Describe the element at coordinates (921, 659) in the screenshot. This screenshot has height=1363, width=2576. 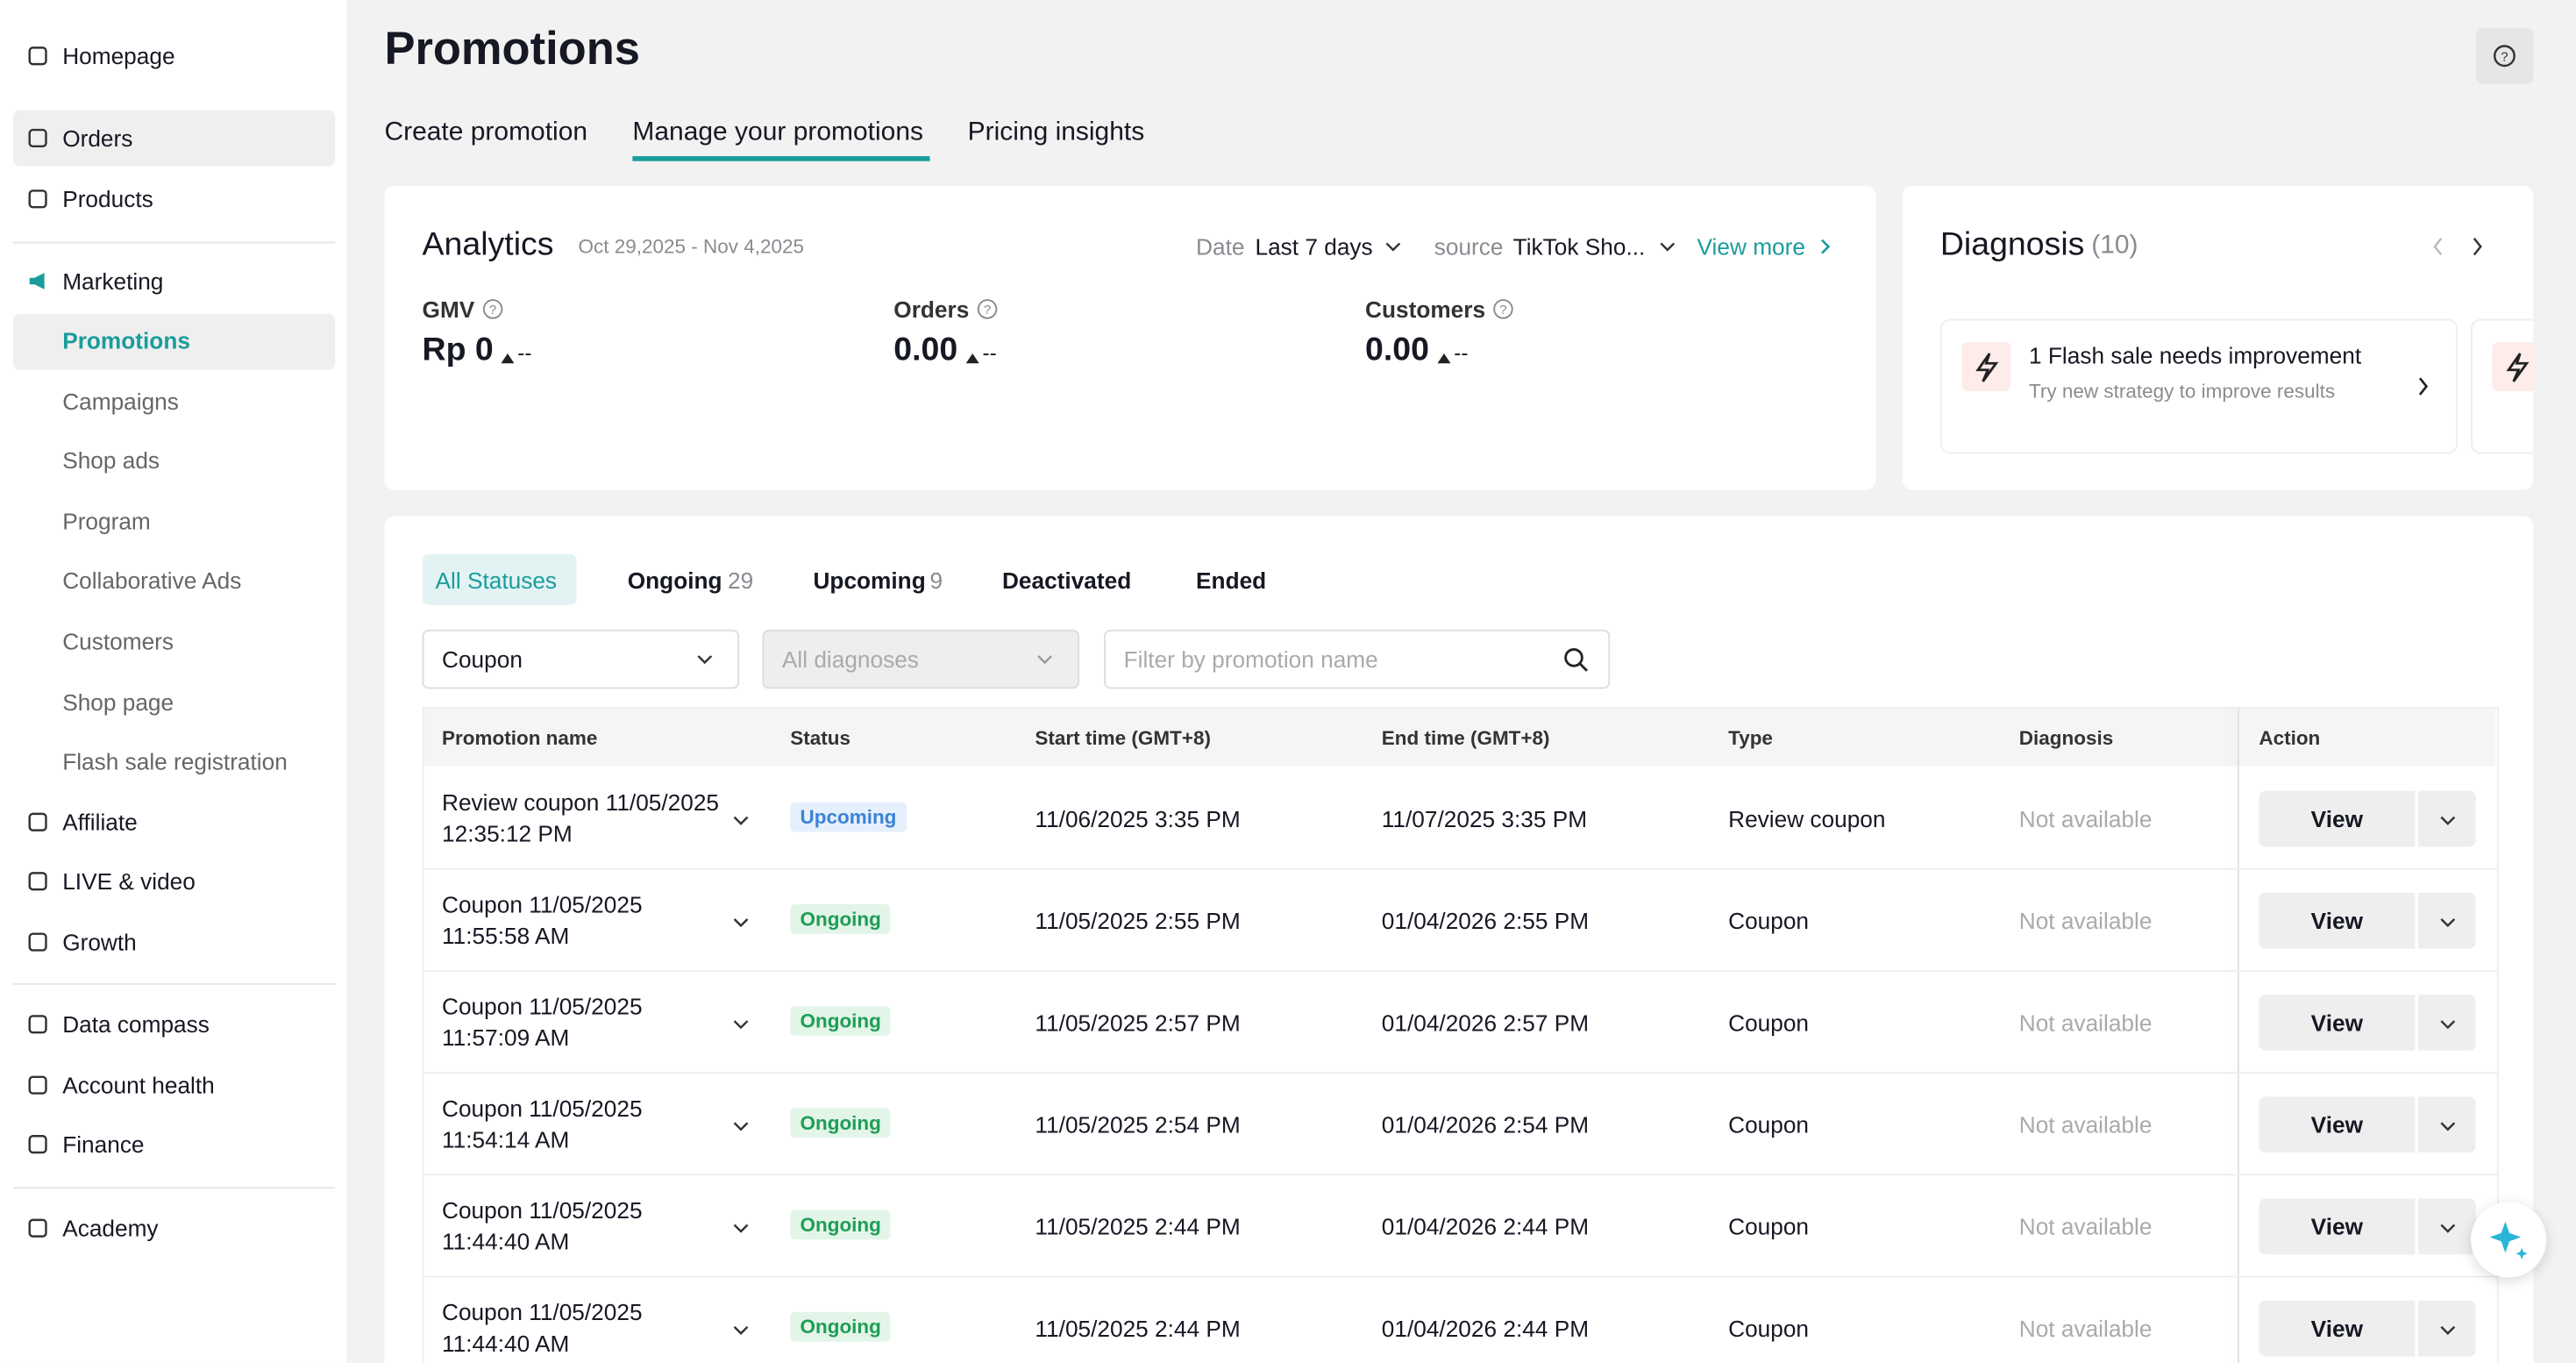
I see `diagnosis-select: All diagnoses` at that location.